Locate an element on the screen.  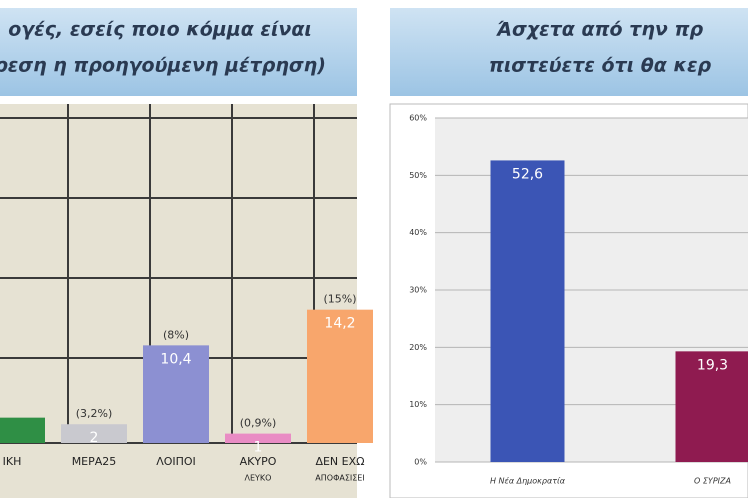
x-tick-label: ΑΠΟΦΑΣΙΣΕΙ is located at coordinates (339, 478).